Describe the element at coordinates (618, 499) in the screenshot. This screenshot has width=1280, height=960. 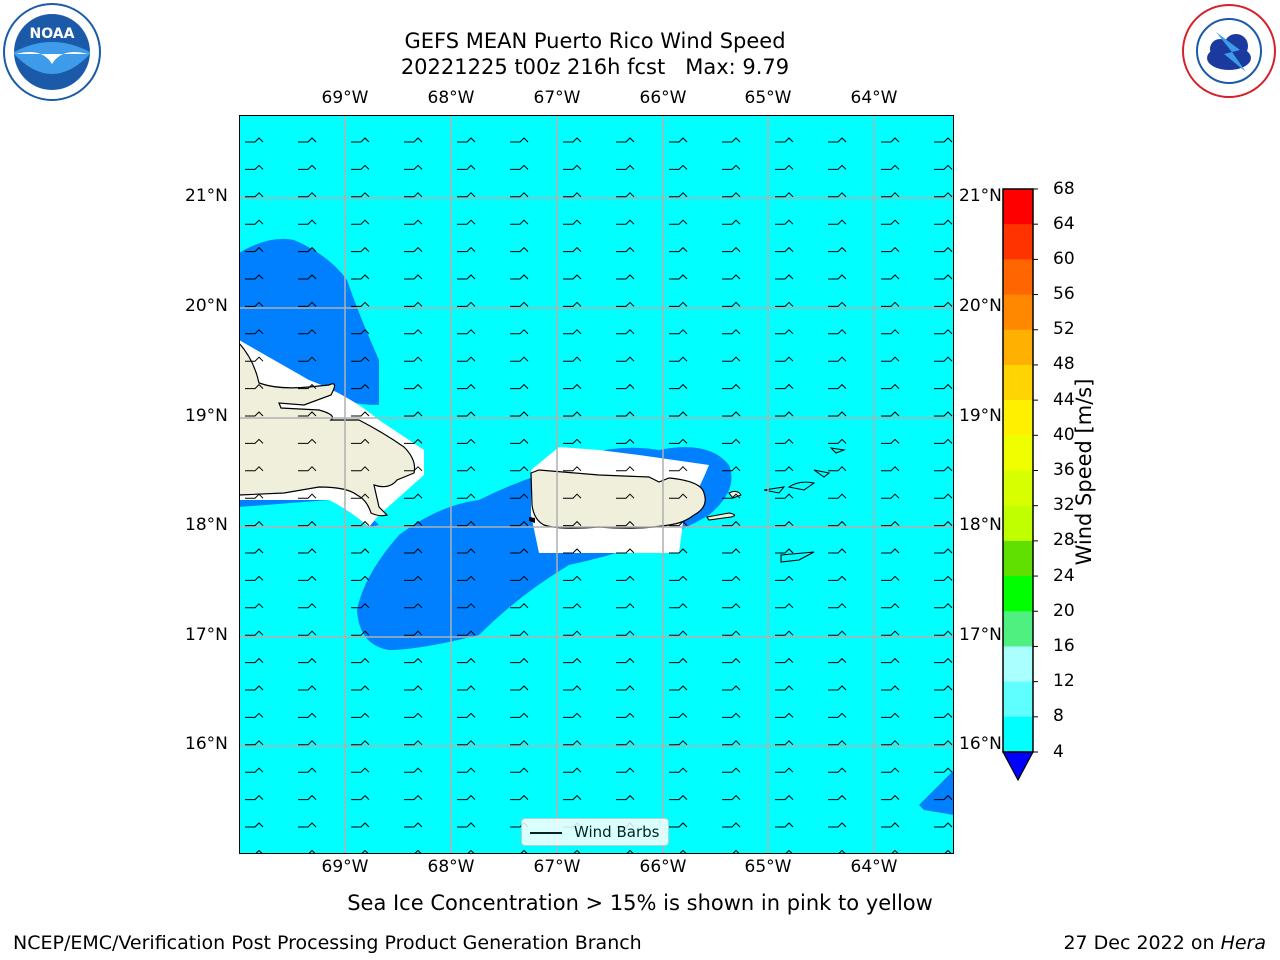
I see `land-puerto-rico` at that location.